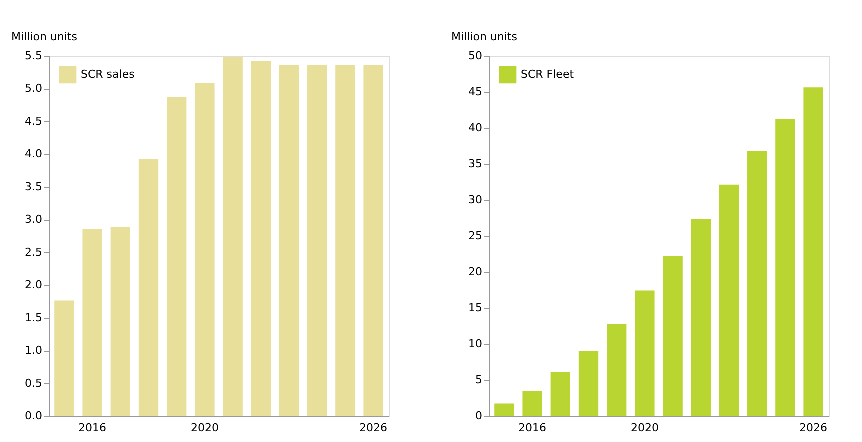  Describe the element at coordinates (33, 317) in the screenshot. I see `y-tick-label: 1.5` at that location.